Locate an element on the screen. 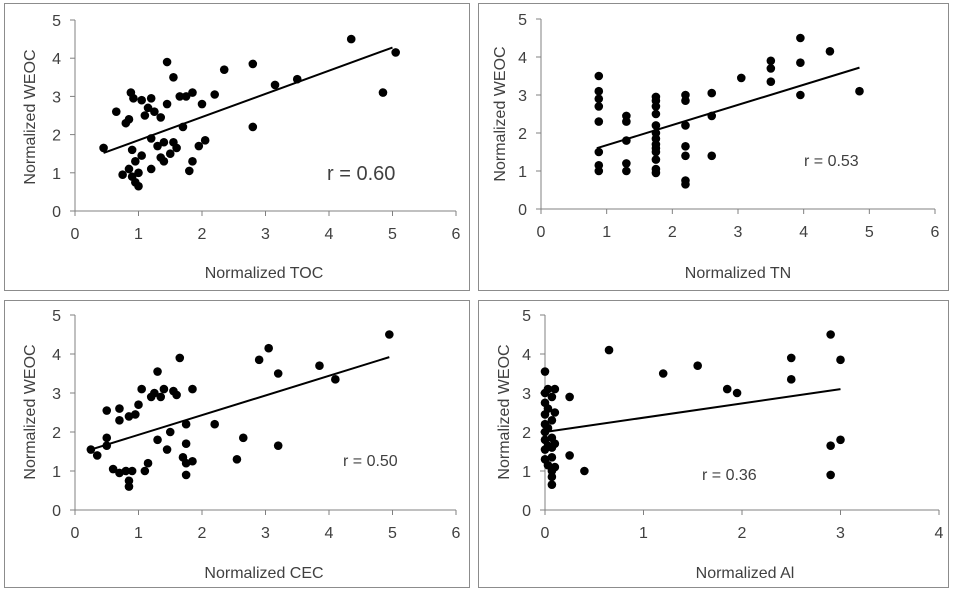 The width and height of the screenshot is (953, 591). correlation-annotation: r = 0.53 is located at coordinates (831, 161).